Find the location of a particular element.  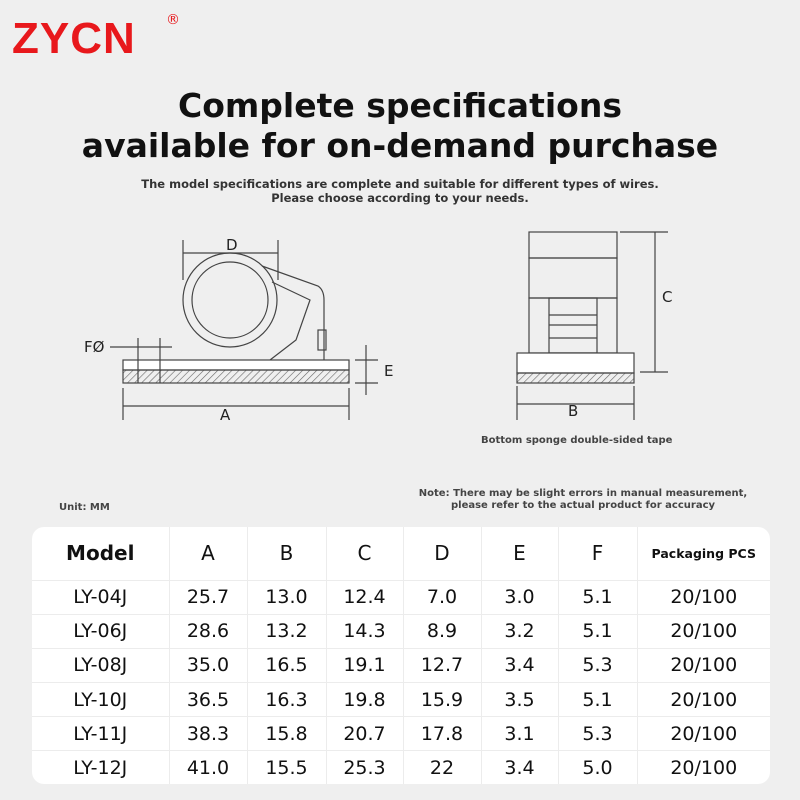

table-cell-a: 41.0 is located at coordinates (208, 767).